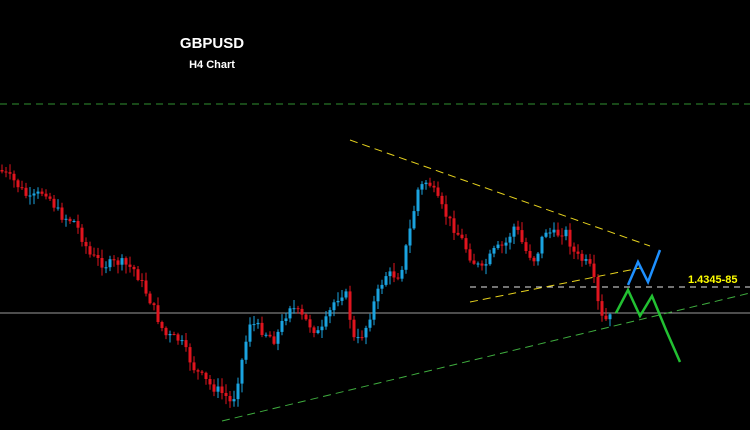 This screenshot has height=430, width=750. What do you see at coordinates (644, 267) in the screenshot?
I see `forecast-blue-path` at bounding box center [644, 267].